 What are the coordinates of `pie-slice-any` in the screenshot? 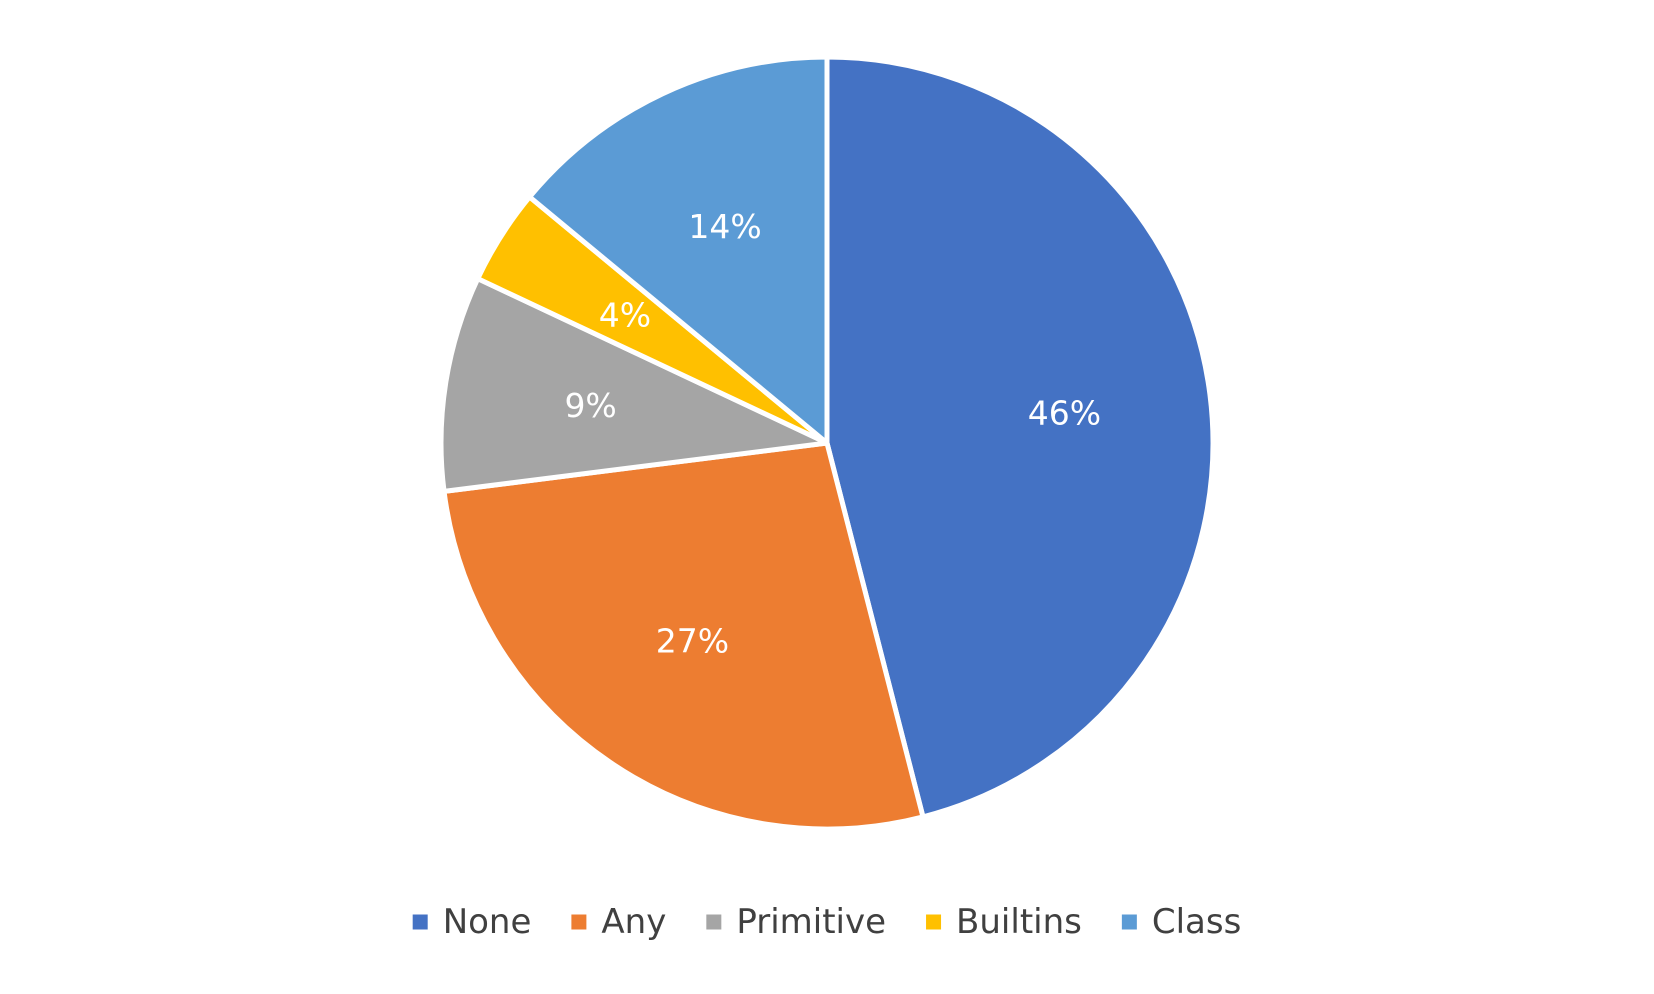 It's located at (683, 636).